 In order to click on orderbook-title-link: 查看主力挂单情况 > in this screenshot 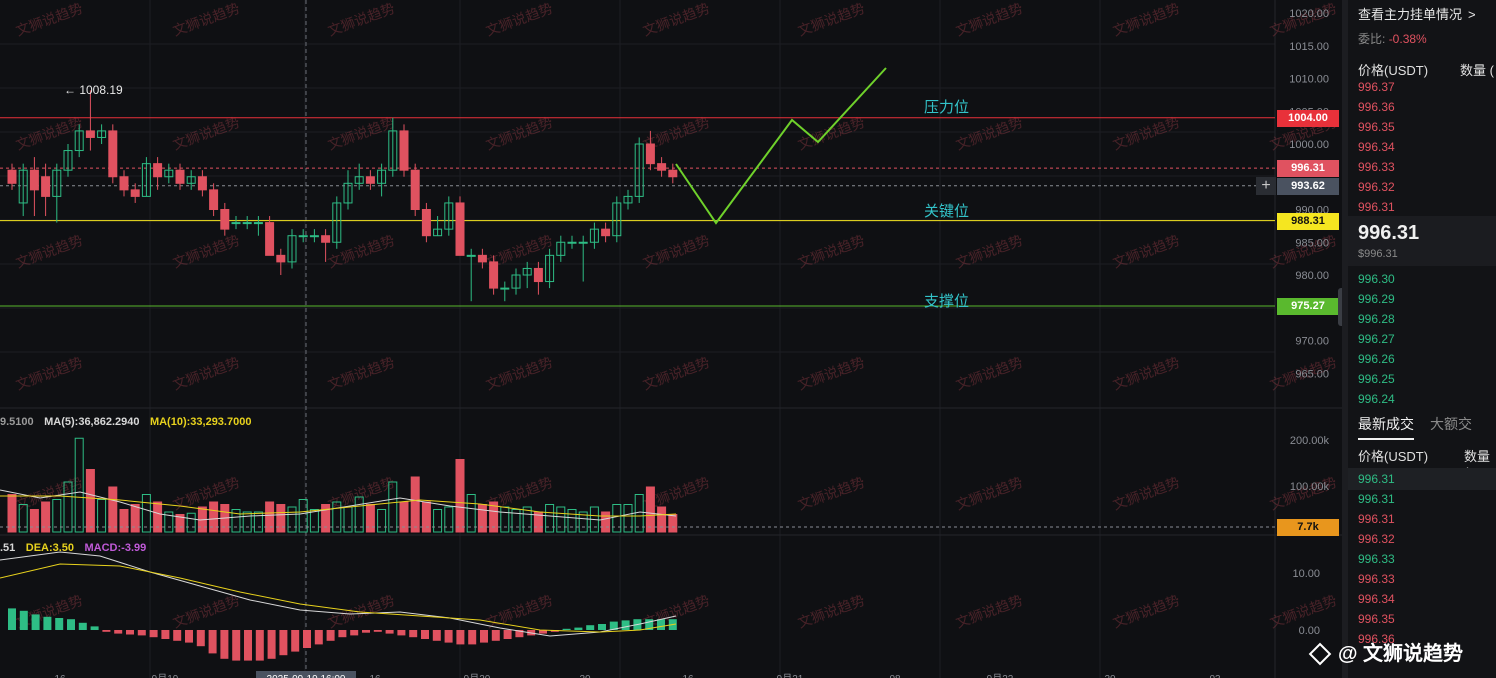, I will do `click(1417, 14)`.